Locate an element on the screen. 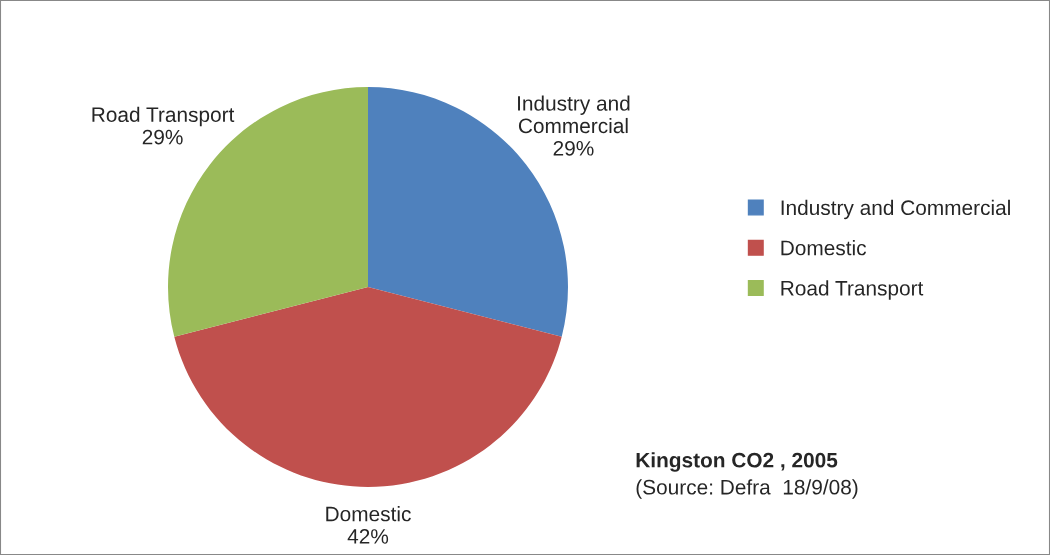  legend-label: Road Transport is located at coordinates (852, 290).